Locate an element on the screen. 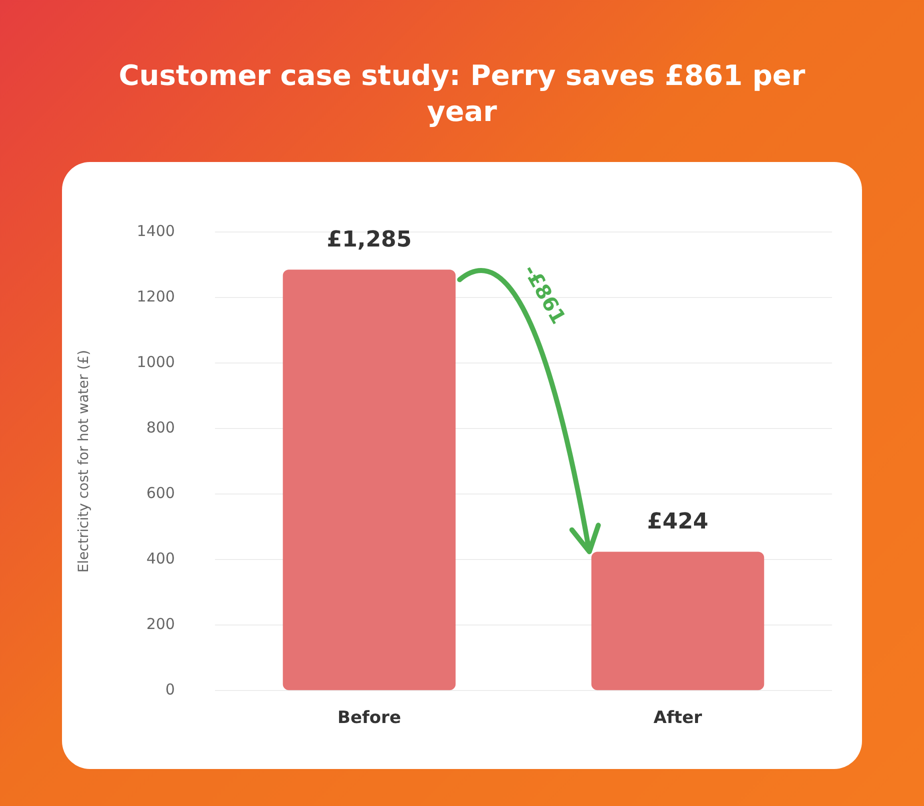  x-tick-label: After is located at coordinates (678, 718).